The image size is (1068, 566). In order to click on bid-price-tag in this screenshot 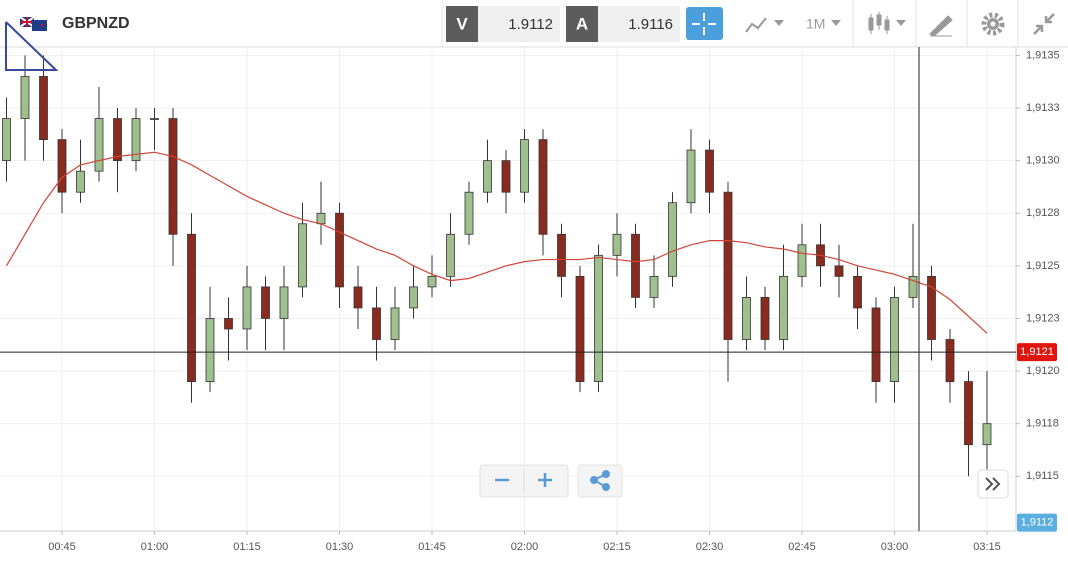, I will do `click(1037, 522)`.